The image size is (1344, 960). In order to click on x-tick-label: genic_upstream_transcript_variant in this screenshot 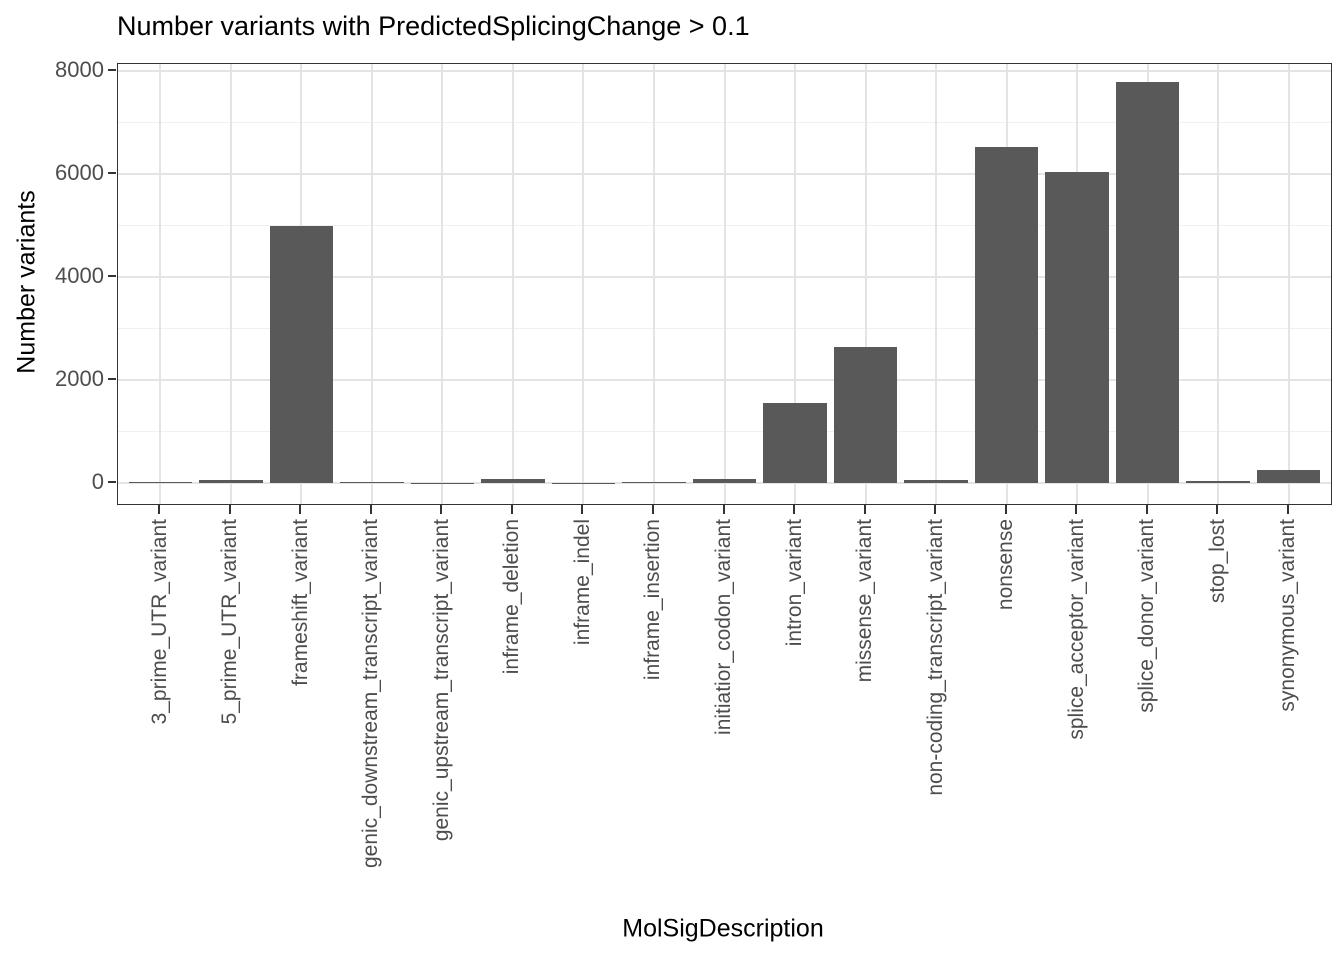, I will do `click(441, 680)`.